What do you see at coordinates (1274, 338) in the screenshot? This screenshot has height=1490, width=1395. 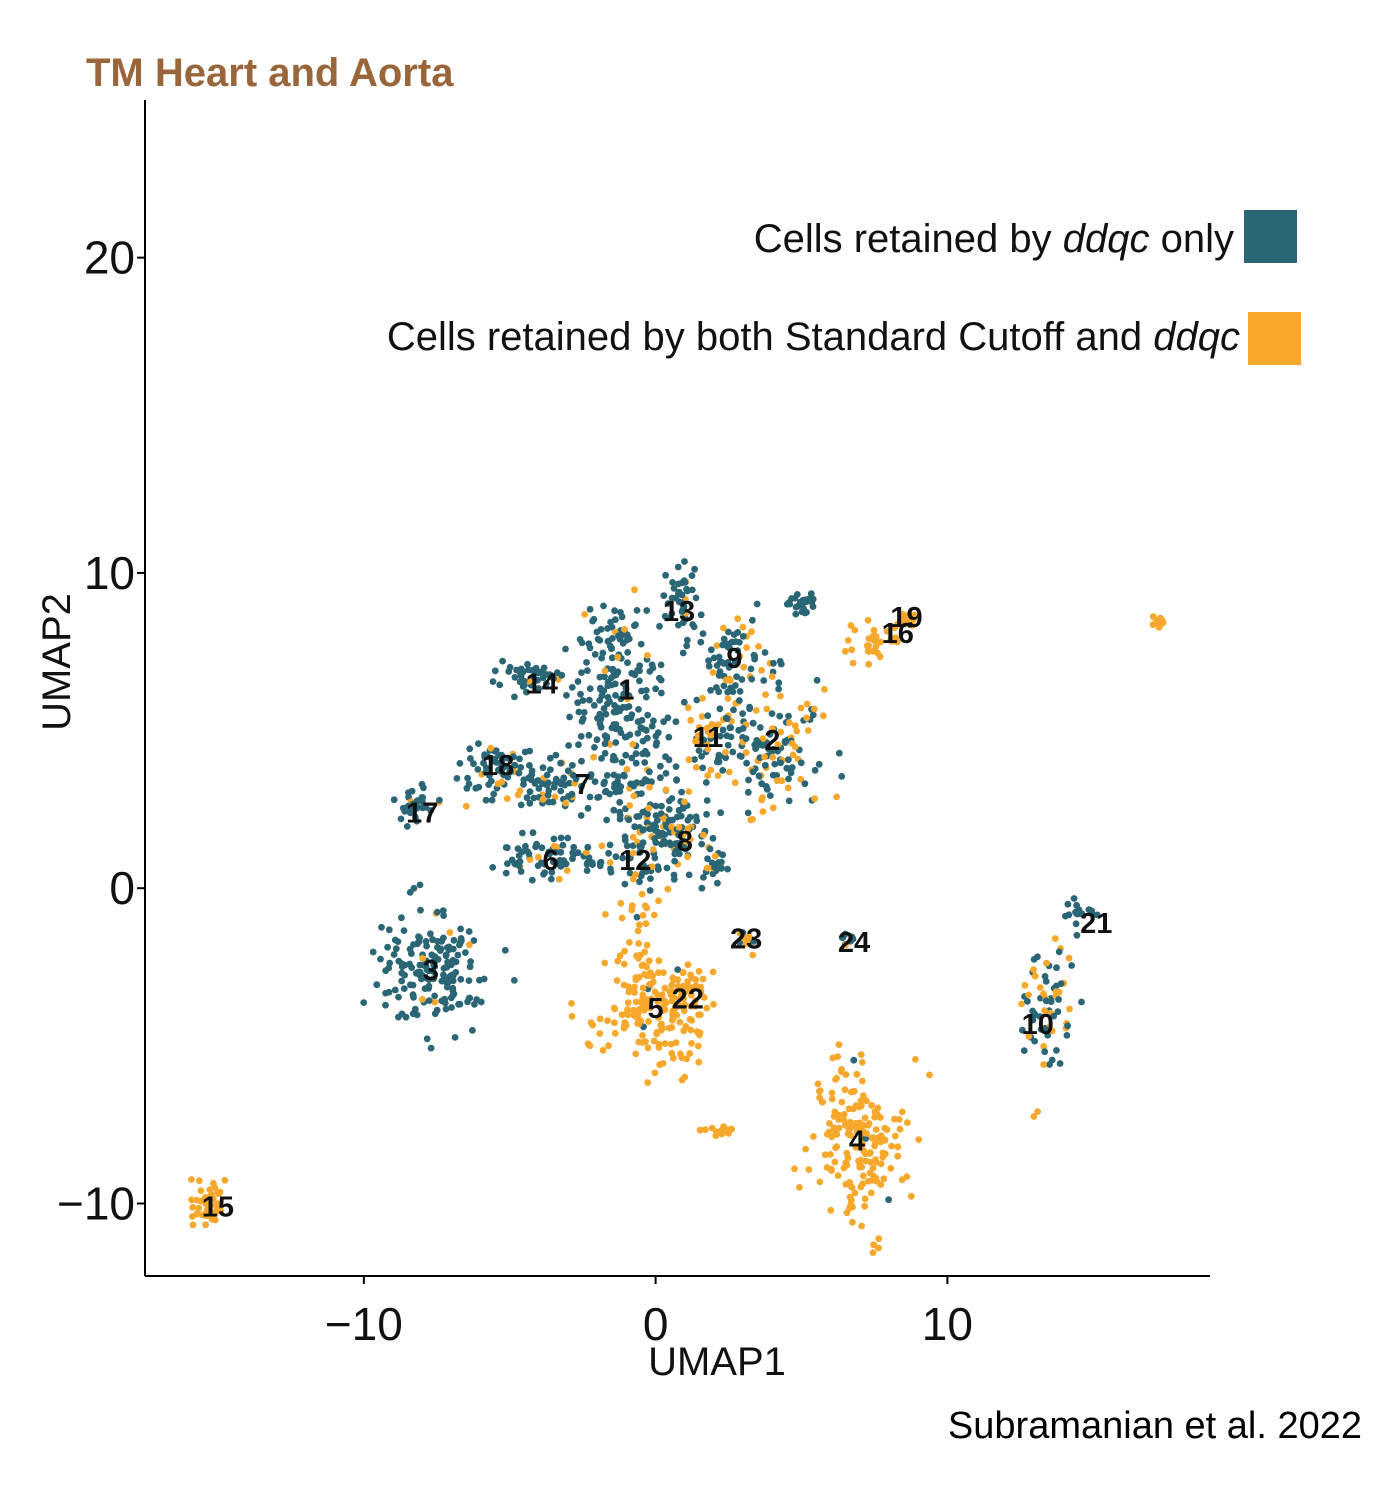 I see `legend-swatch-both` at bounding box center [1274, 338].